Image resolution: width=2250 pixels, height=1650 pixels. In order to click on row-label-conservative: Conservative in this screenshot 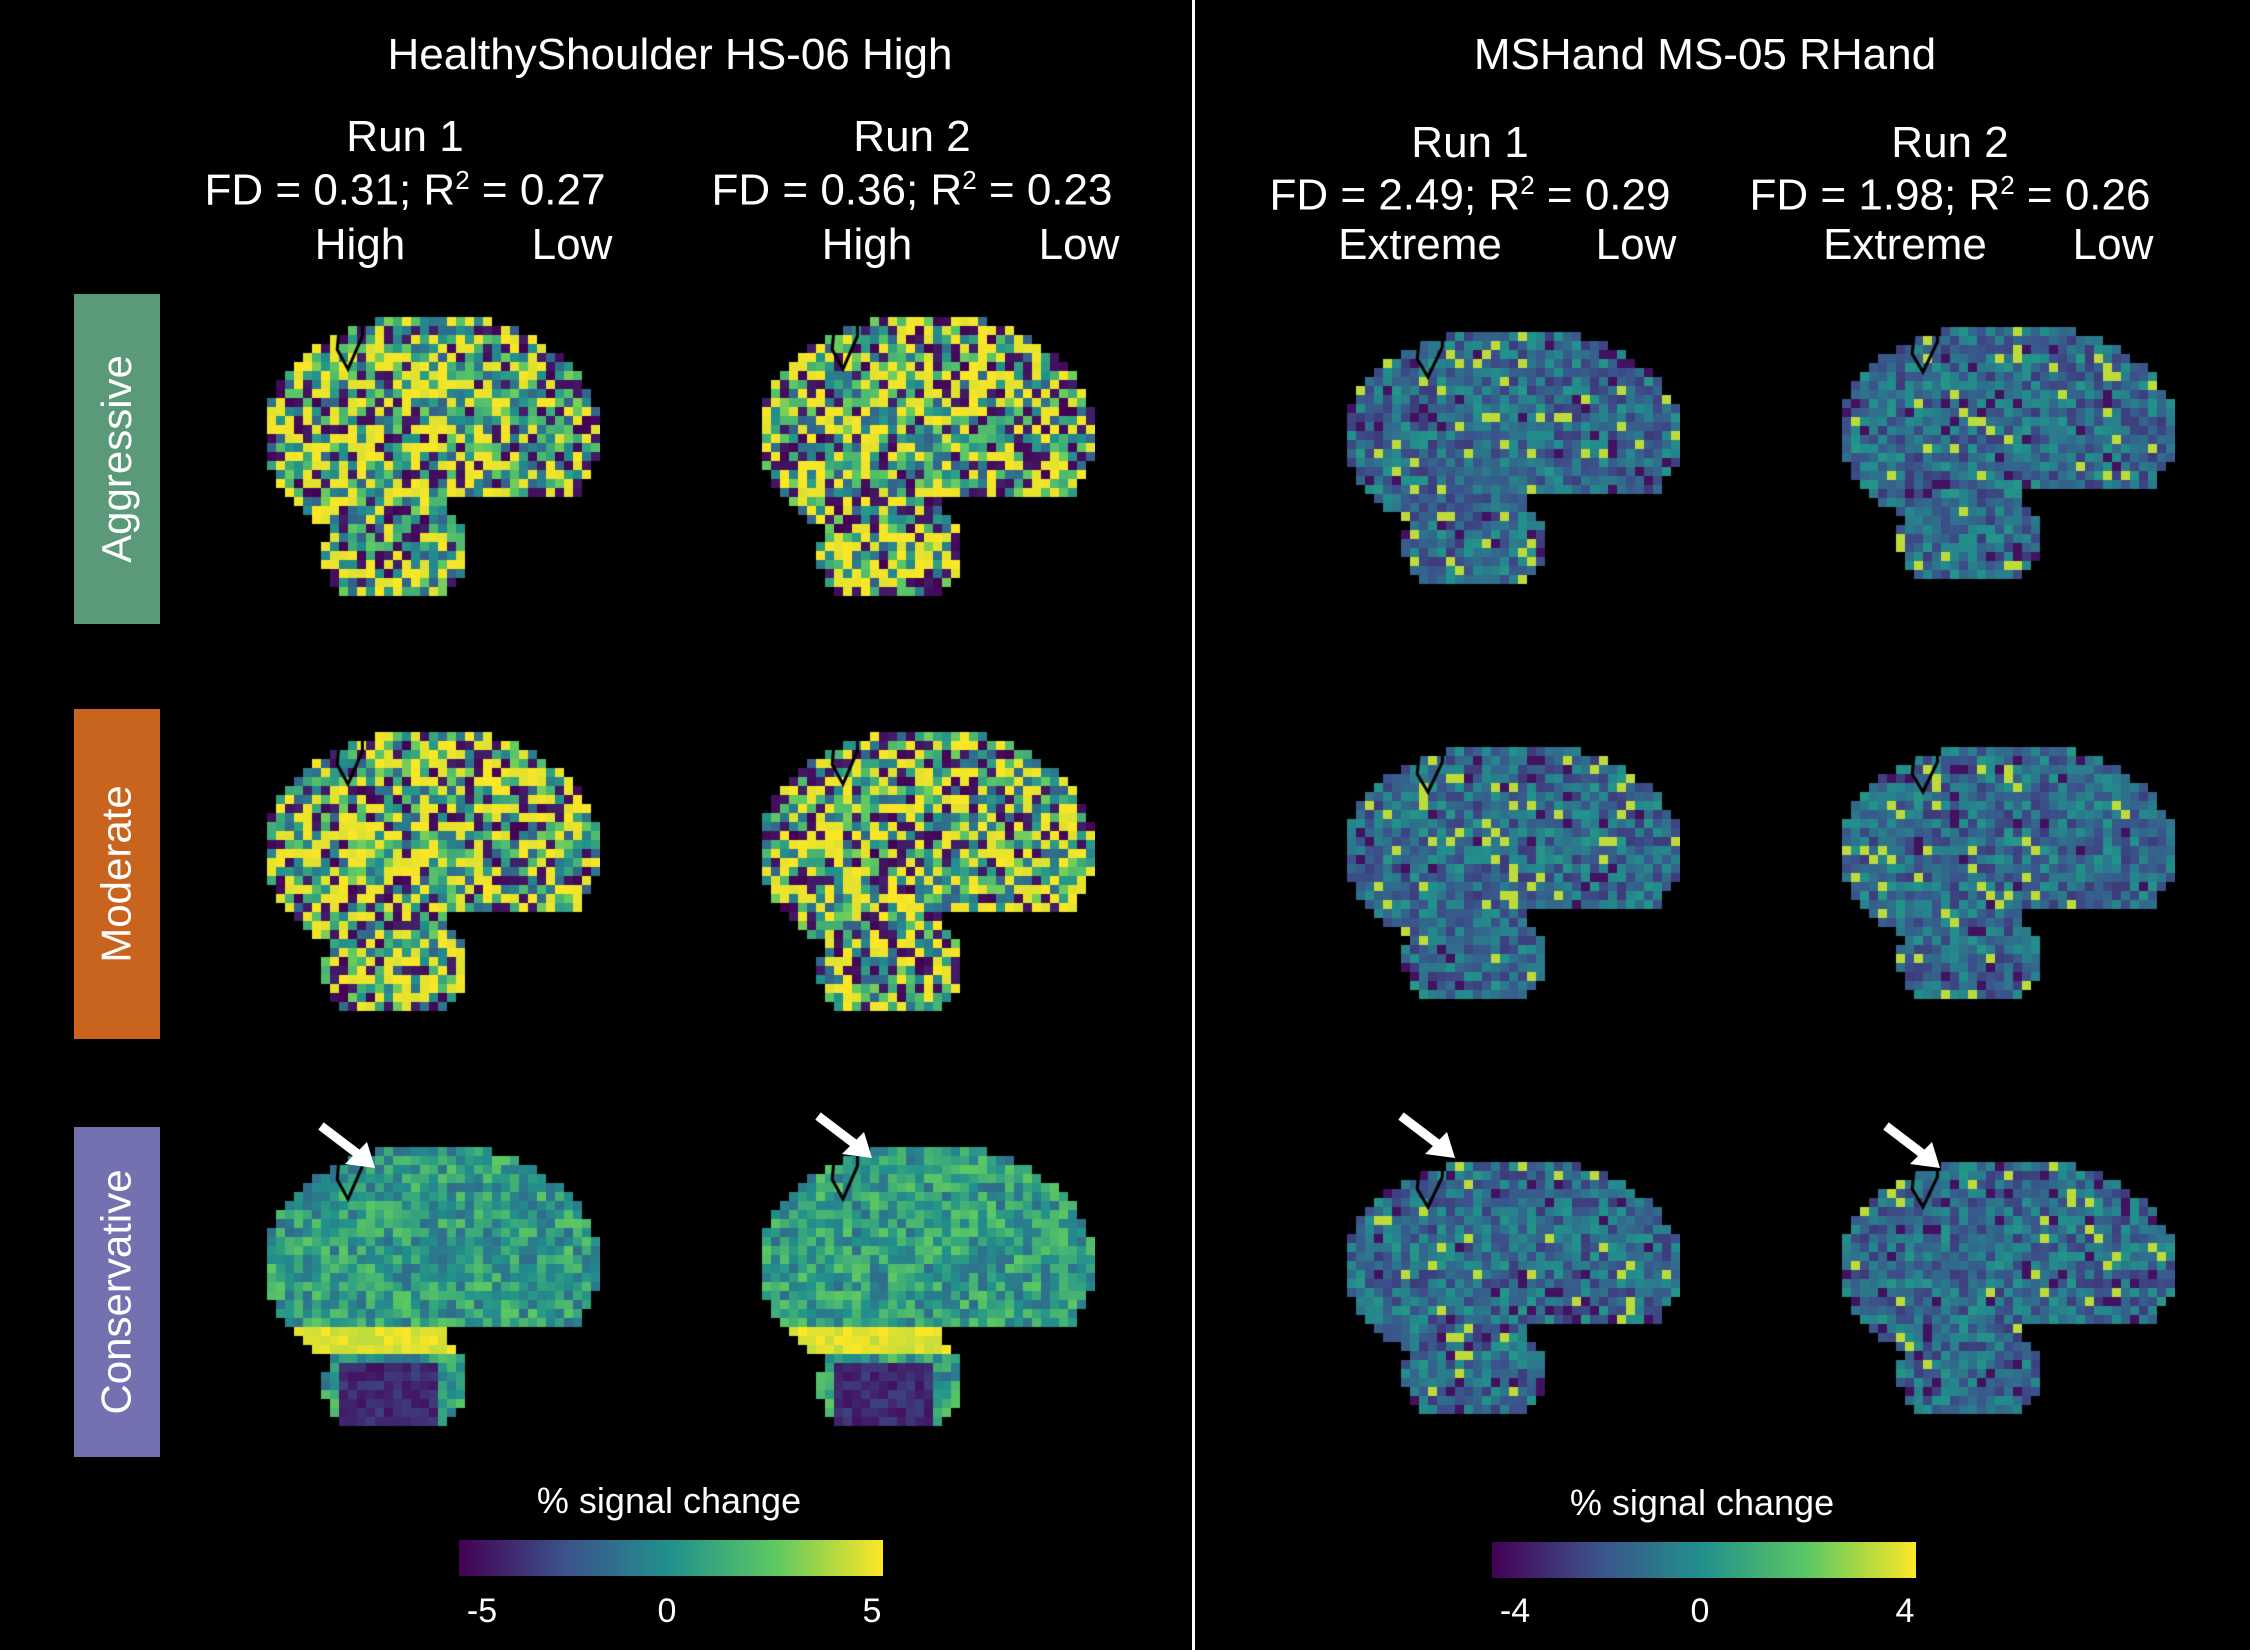, I will do `click(117, 1292)`.